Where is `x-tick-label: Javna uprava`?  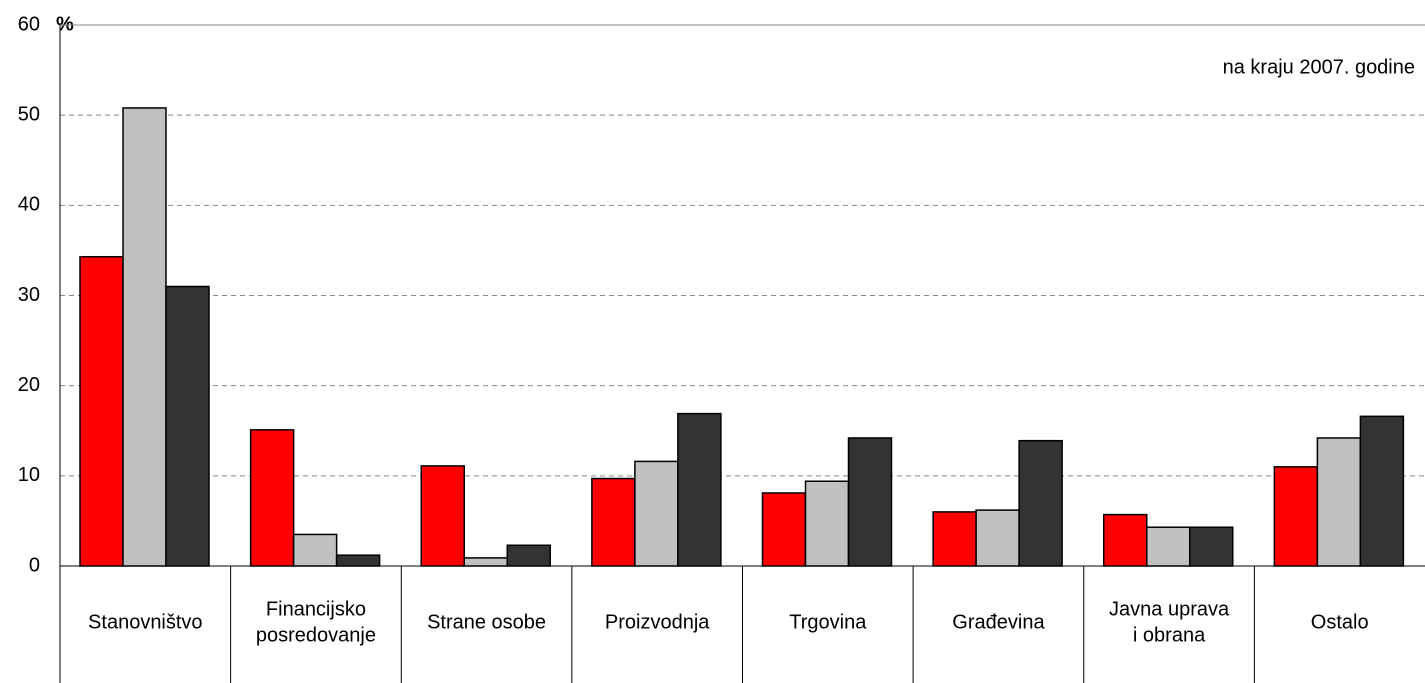
x-tick-label: Javna uprava is located at coordinates (1169, 609).